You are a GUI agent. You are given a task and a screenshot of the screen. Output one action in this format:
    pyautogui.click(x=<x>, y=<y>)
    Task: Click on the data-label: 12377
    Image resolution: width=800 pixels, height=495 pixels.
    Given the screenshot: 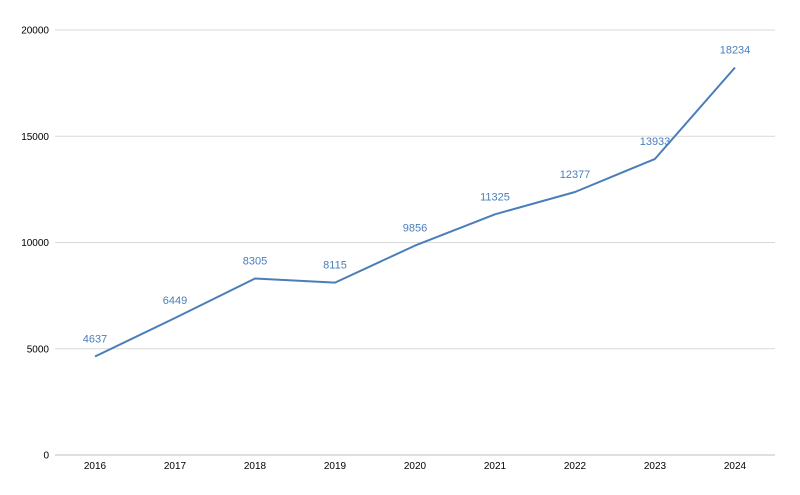 What is the action you would take?
    pyautogui.click(x=575, y=175)
    